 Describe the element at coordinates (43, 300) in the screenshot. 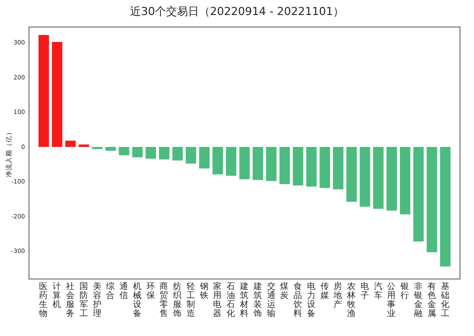

I see `x-tick-label: 医药生物` at that location.